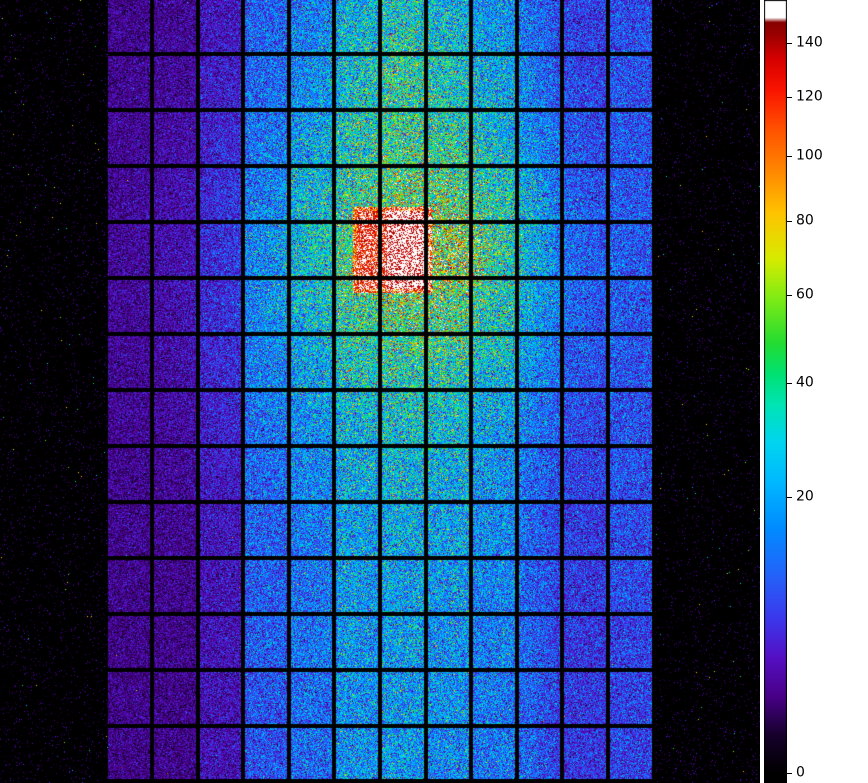  I want to click on colorbar-tick-label: 120, so click(809, 96).